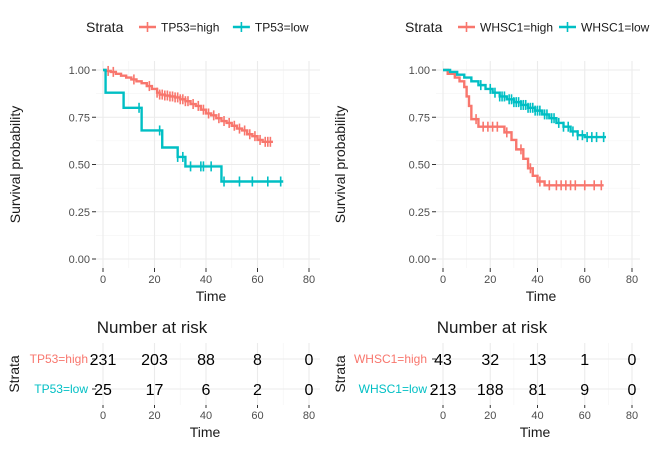 This screenshot has width=650, height=454. What do you see at coordinates (190, 28) in the screenshot?
I see `legend-entry-label: TP53=high` at bounding box center [190, 28].